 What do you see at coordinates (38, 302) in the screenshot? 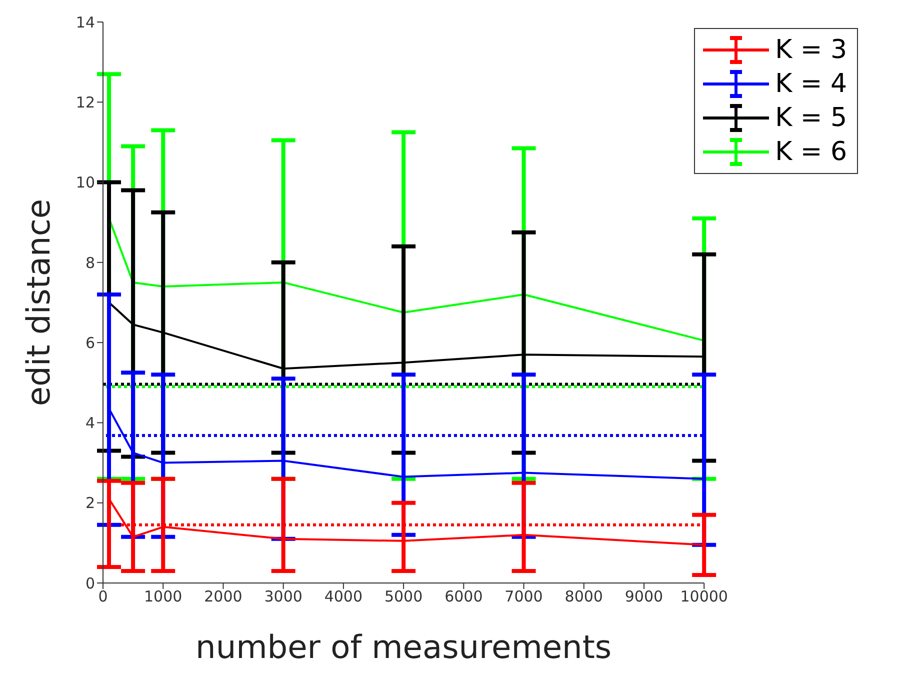
I see `y-axis-title: edit distance` at bounding box center [38, 302].